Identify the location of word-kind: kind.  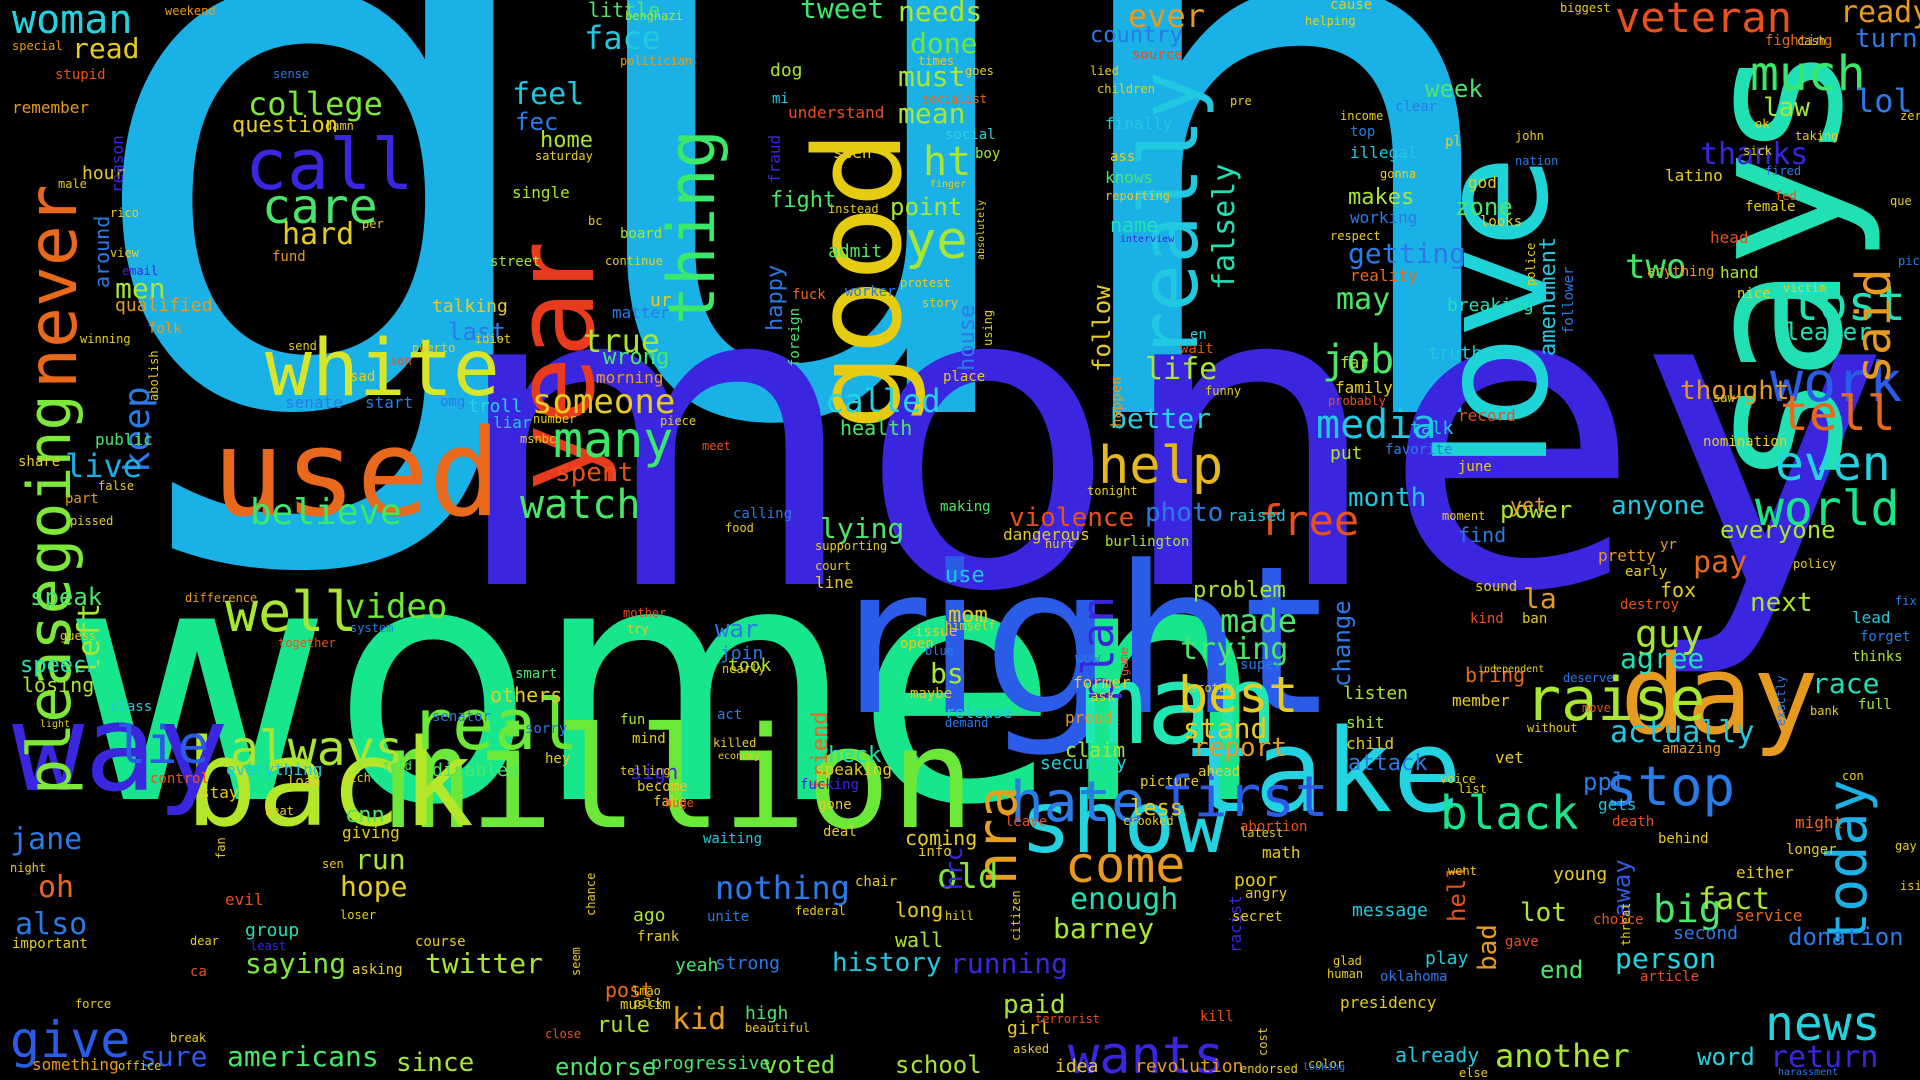
(1487, 619).